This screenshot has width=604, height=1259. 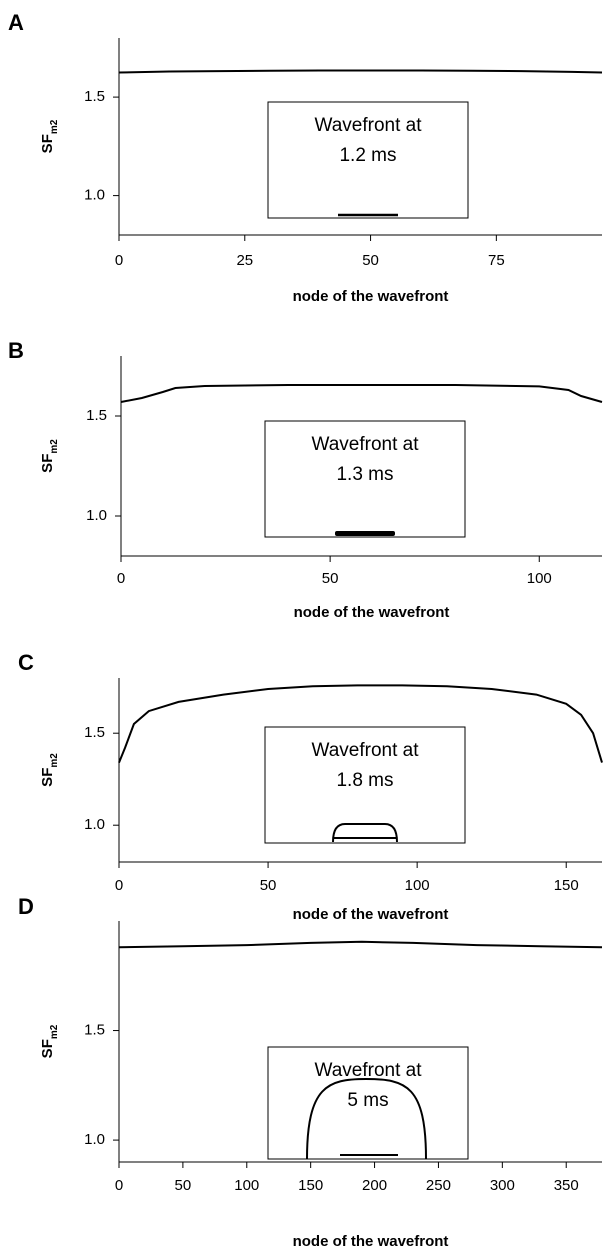 What do you see at coordinates (367, 155) in the screenshot?
I see `inset-text: 1.2 ms` at bounding box center [367, 155].